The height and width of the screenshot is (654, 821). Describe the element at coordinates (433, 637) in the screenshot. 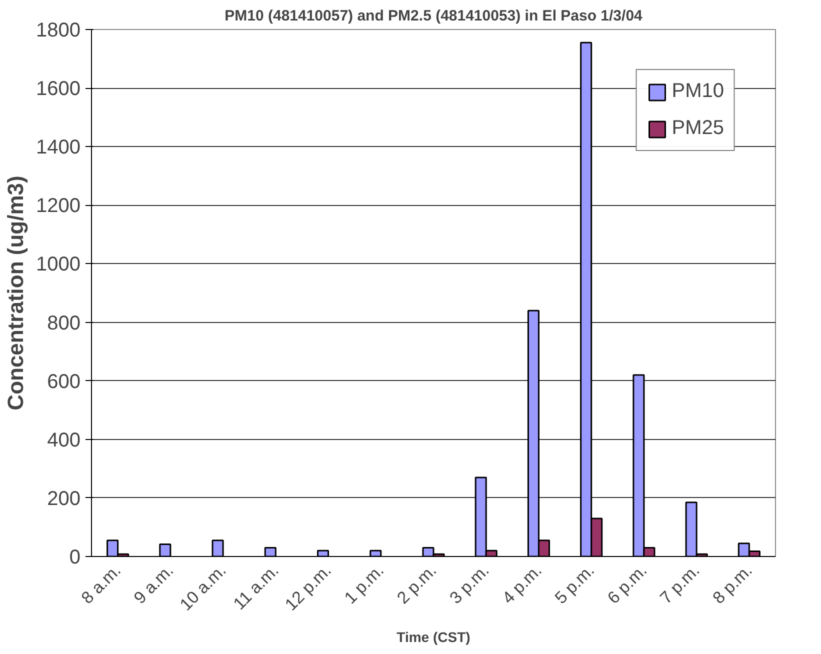

I see `x-axis-title: Time (CST)` at that location.